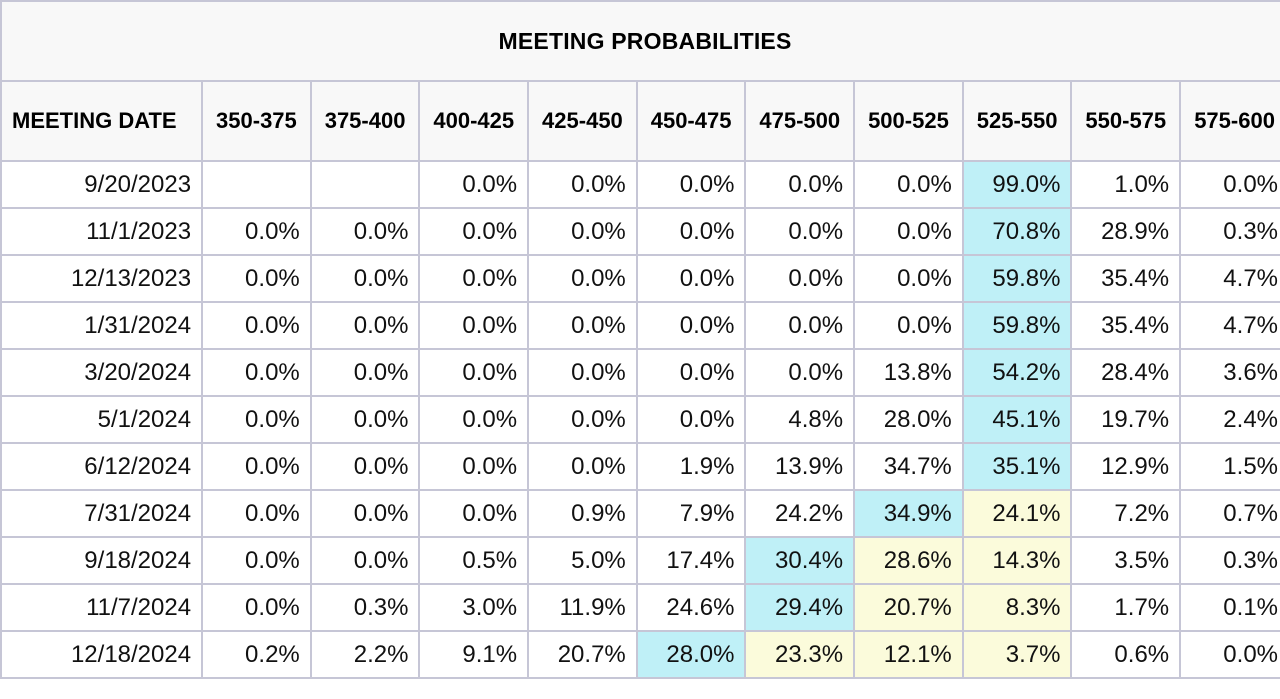  Describe the element at coordinates (1126, 560) in the screenshot. I see `probability-cell: 3.5%` at that location.